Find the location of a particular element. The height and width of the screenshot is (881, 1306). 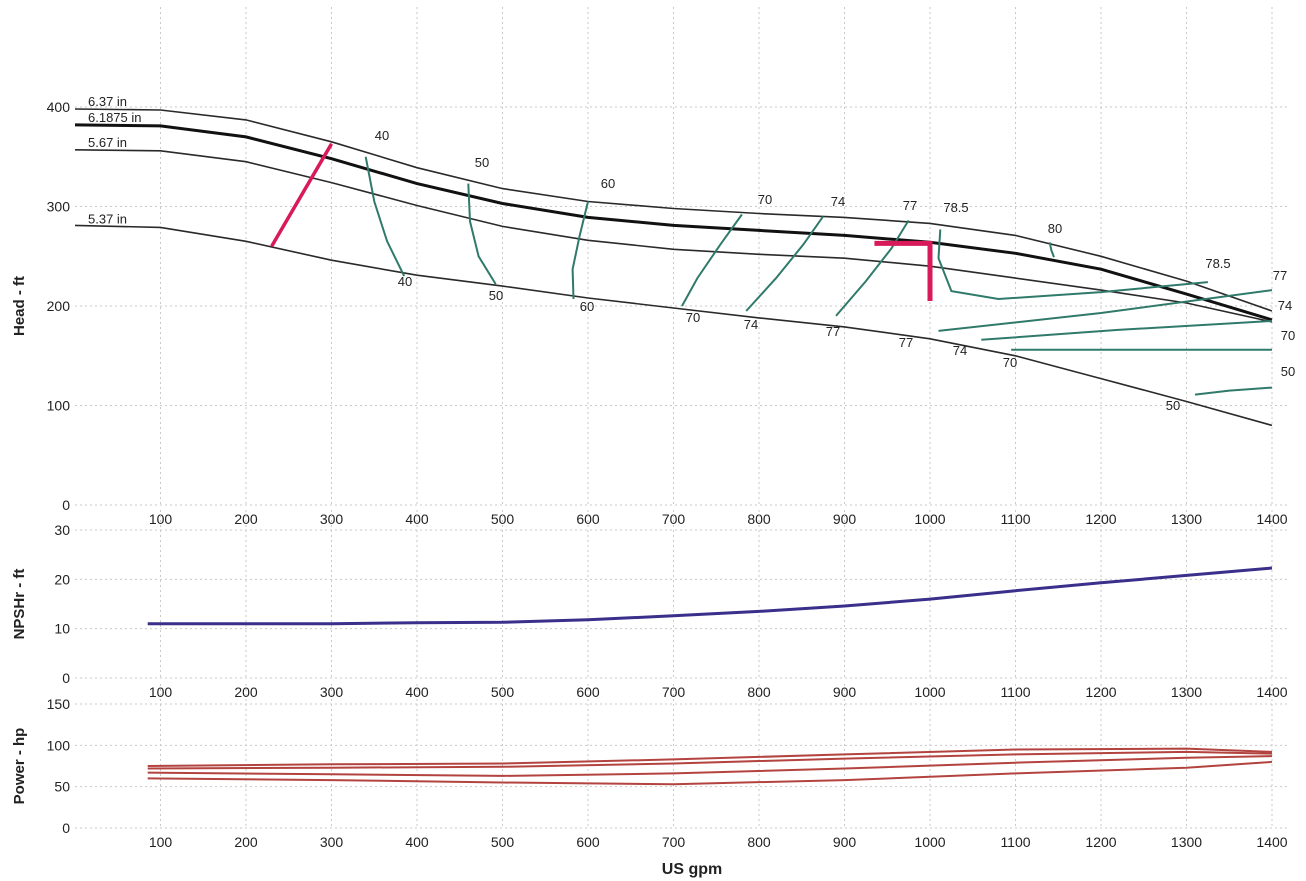

impeller-label: 6.1875 in is located at coordinates (115, 117).